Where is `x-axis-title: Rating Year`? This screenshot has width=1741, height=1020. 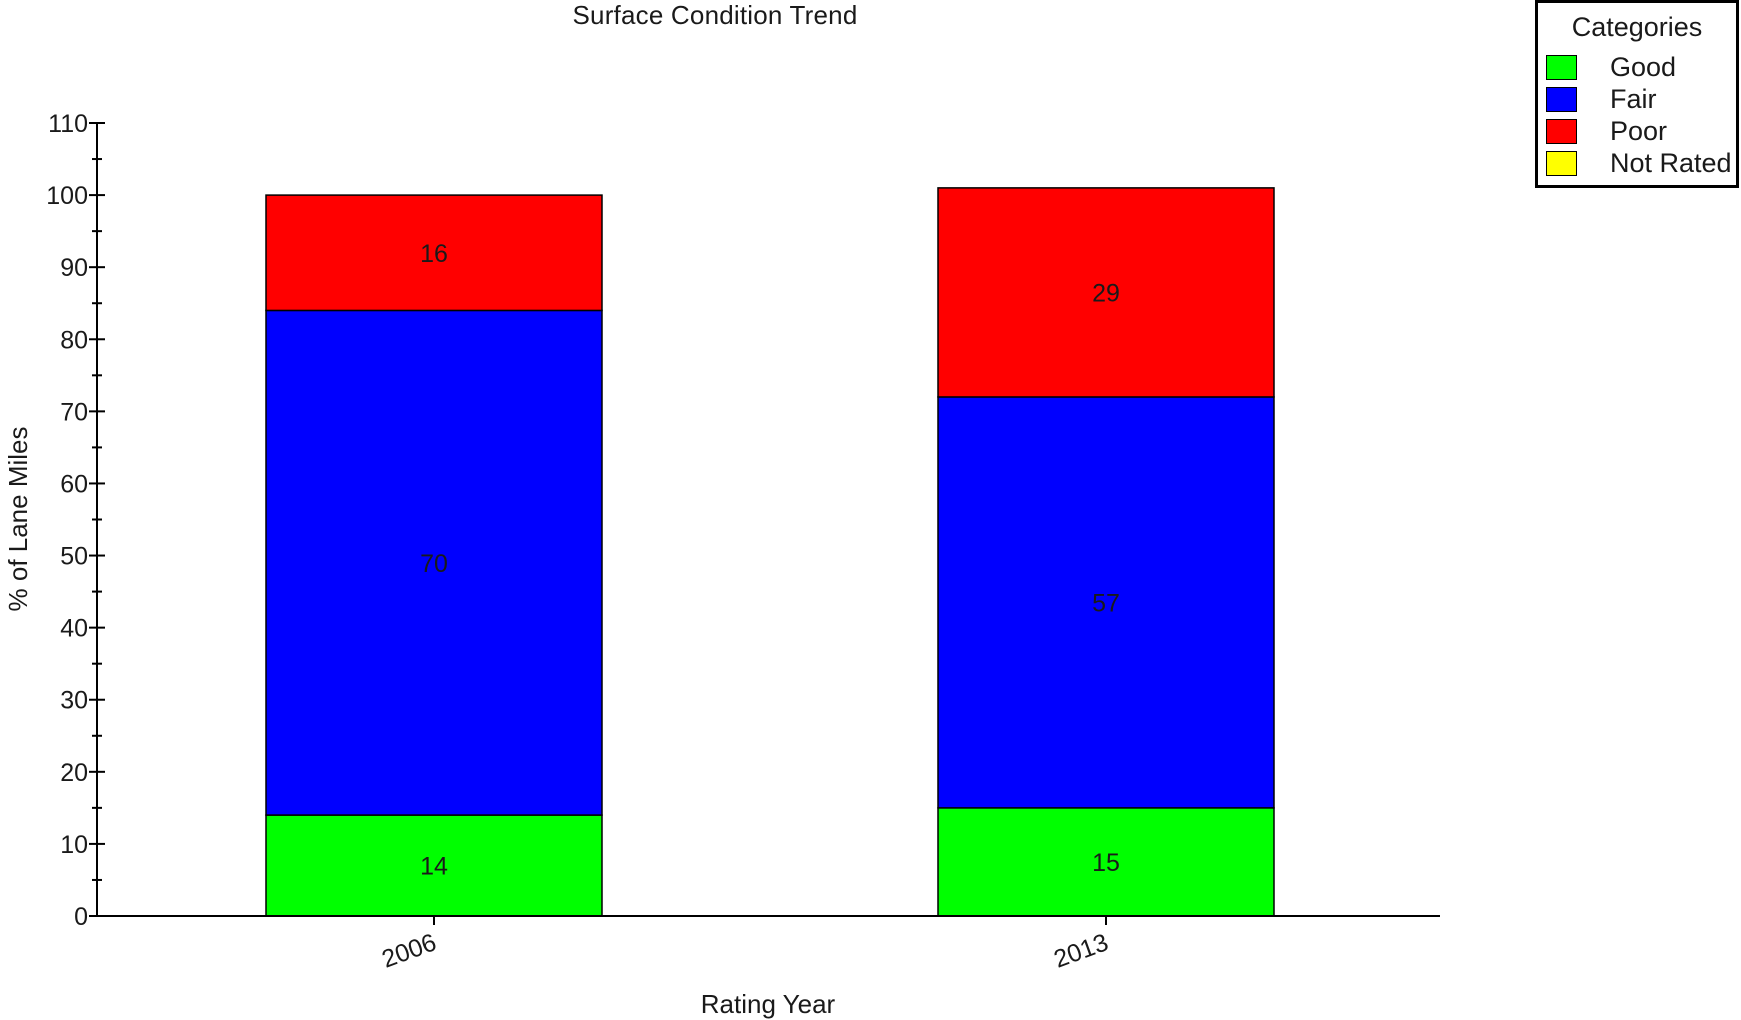
x-axis-title: Rating Year is located at coordinates (768, 1004).